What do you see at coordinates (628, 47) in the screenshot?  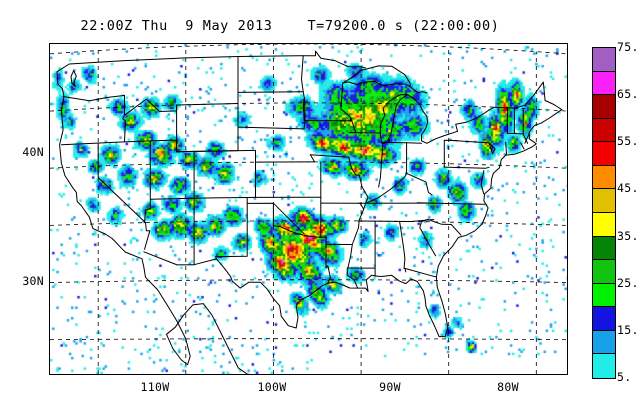 I see `colorbar-label-75: 75.` at bounding box center [628, 47].